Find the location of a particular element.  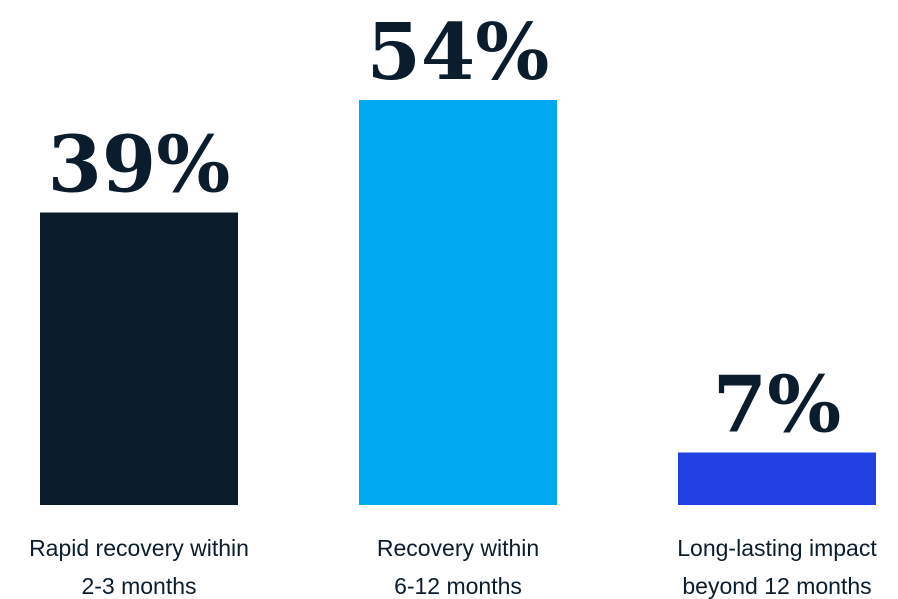

category-label-2-line-2: 6-12 months is located at coordinates (458, 586).